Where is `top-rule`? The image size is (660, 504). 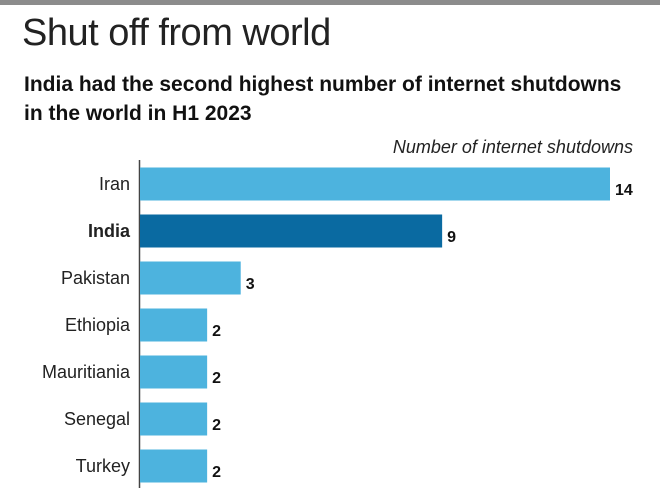
top-rule is located at coordinates (330, 2).